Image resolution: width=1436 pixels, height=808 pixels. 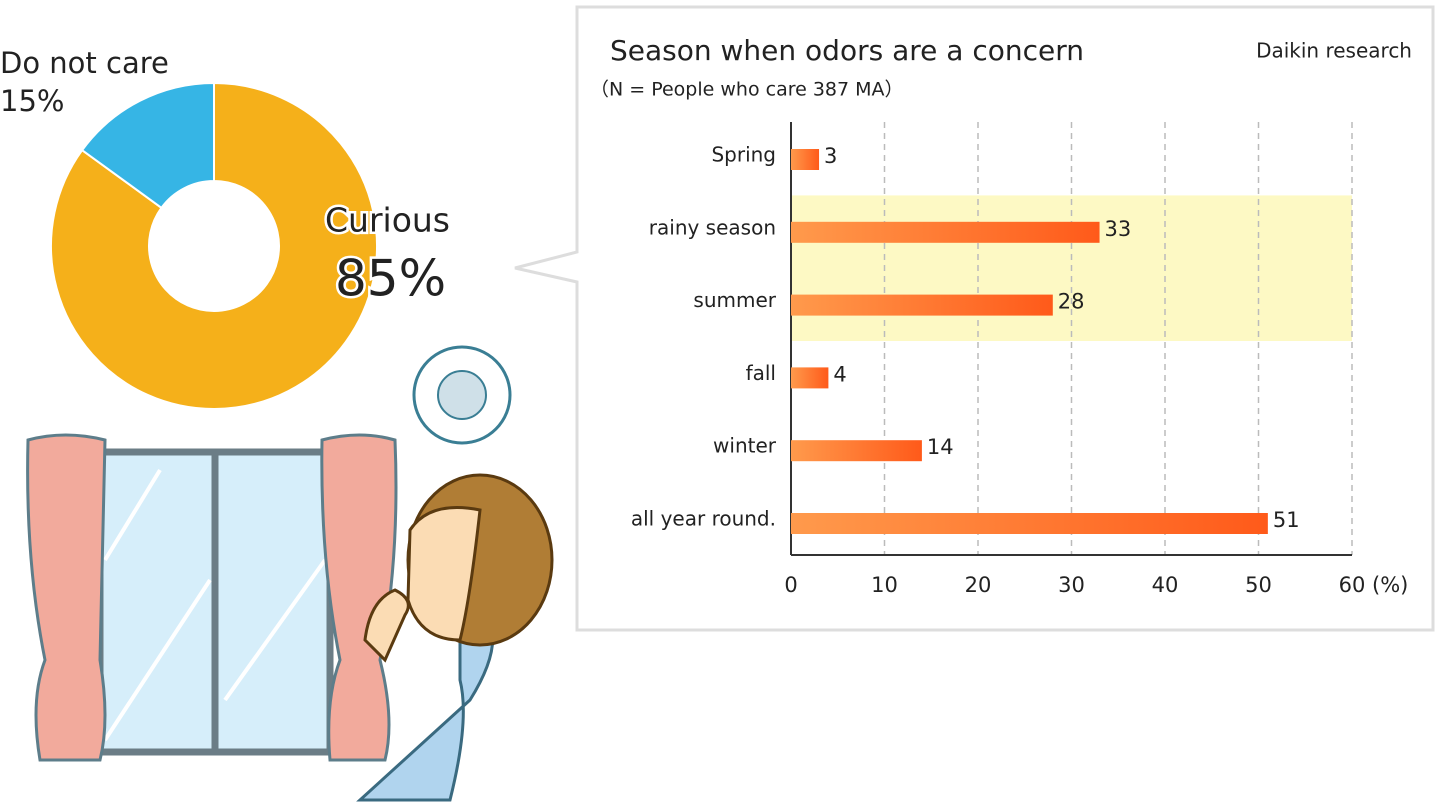 What do you see at coordinates (1390, 585) in the screenshot?
I see `x-axis-label: (%)` at bounding box center [1390, 585].